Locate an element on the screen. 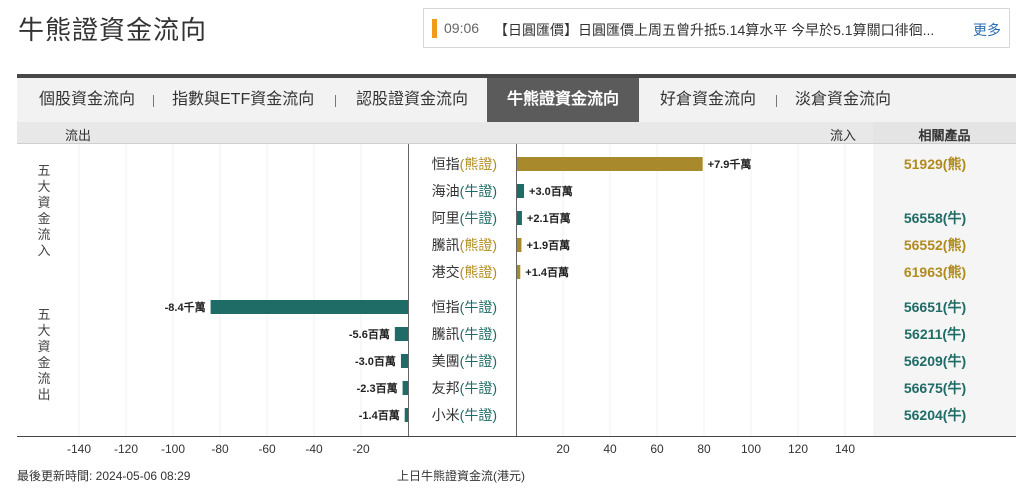  category-label: 恒指(熊證) is located at coordinates (464, 164).